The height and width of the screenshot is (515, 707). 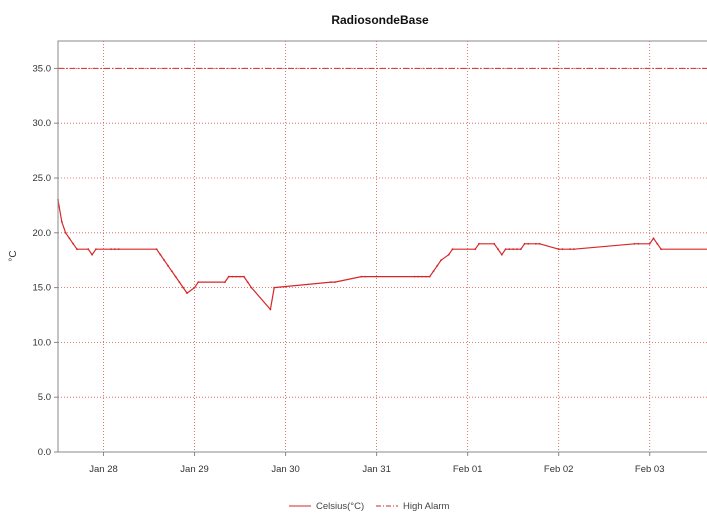 I want to click on y-axis-label: °C, so click(x=13, y=255).